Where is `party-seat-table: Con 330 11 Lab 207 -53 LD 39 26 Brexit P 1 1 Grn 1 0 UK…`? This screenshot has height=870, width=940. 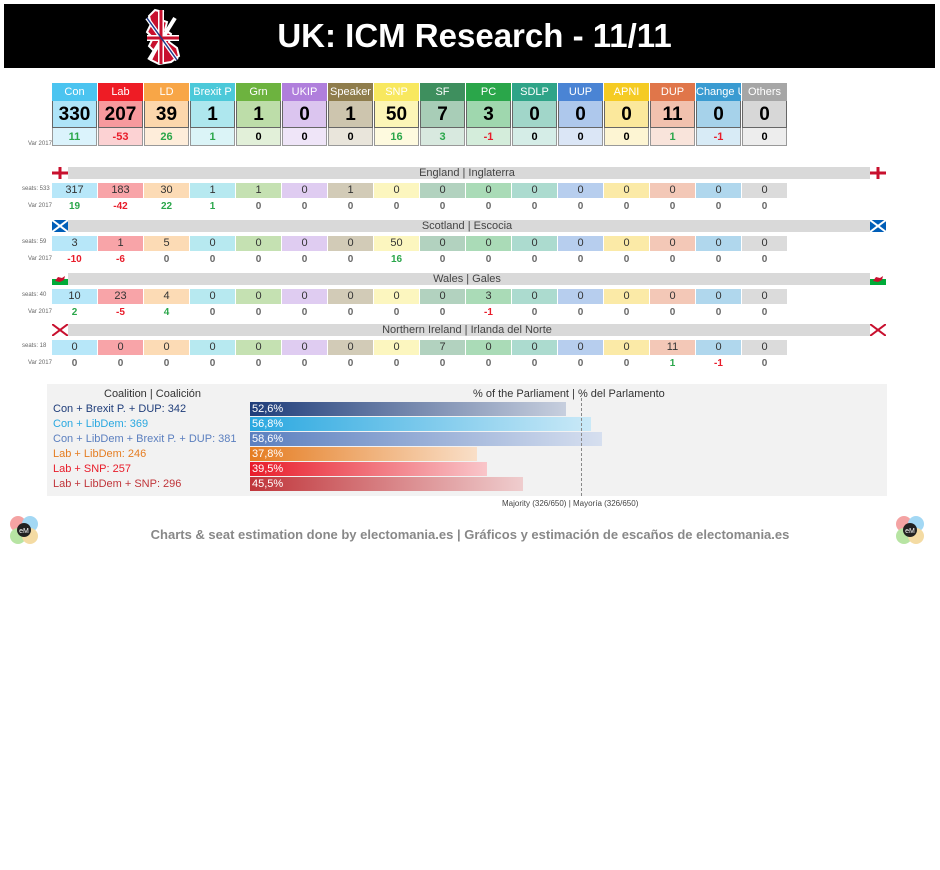
party-seat-table: Con 330 11 Lab 207 -53 LD 39 26 Brexit P 1 1 Grn 1 0 UK… is located at coordinates (420, 114).